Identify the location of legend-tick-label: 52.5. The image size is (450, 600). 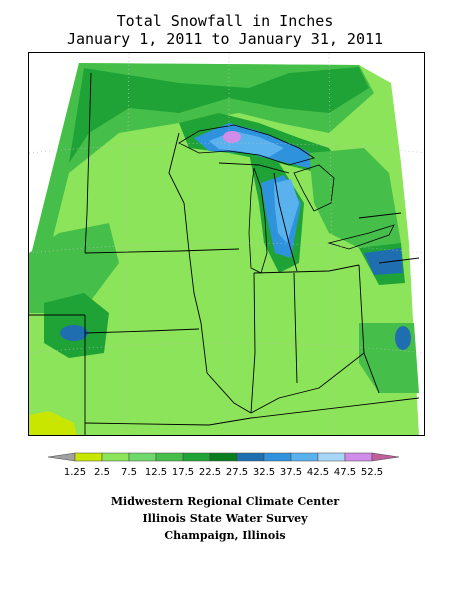
(372, 472).